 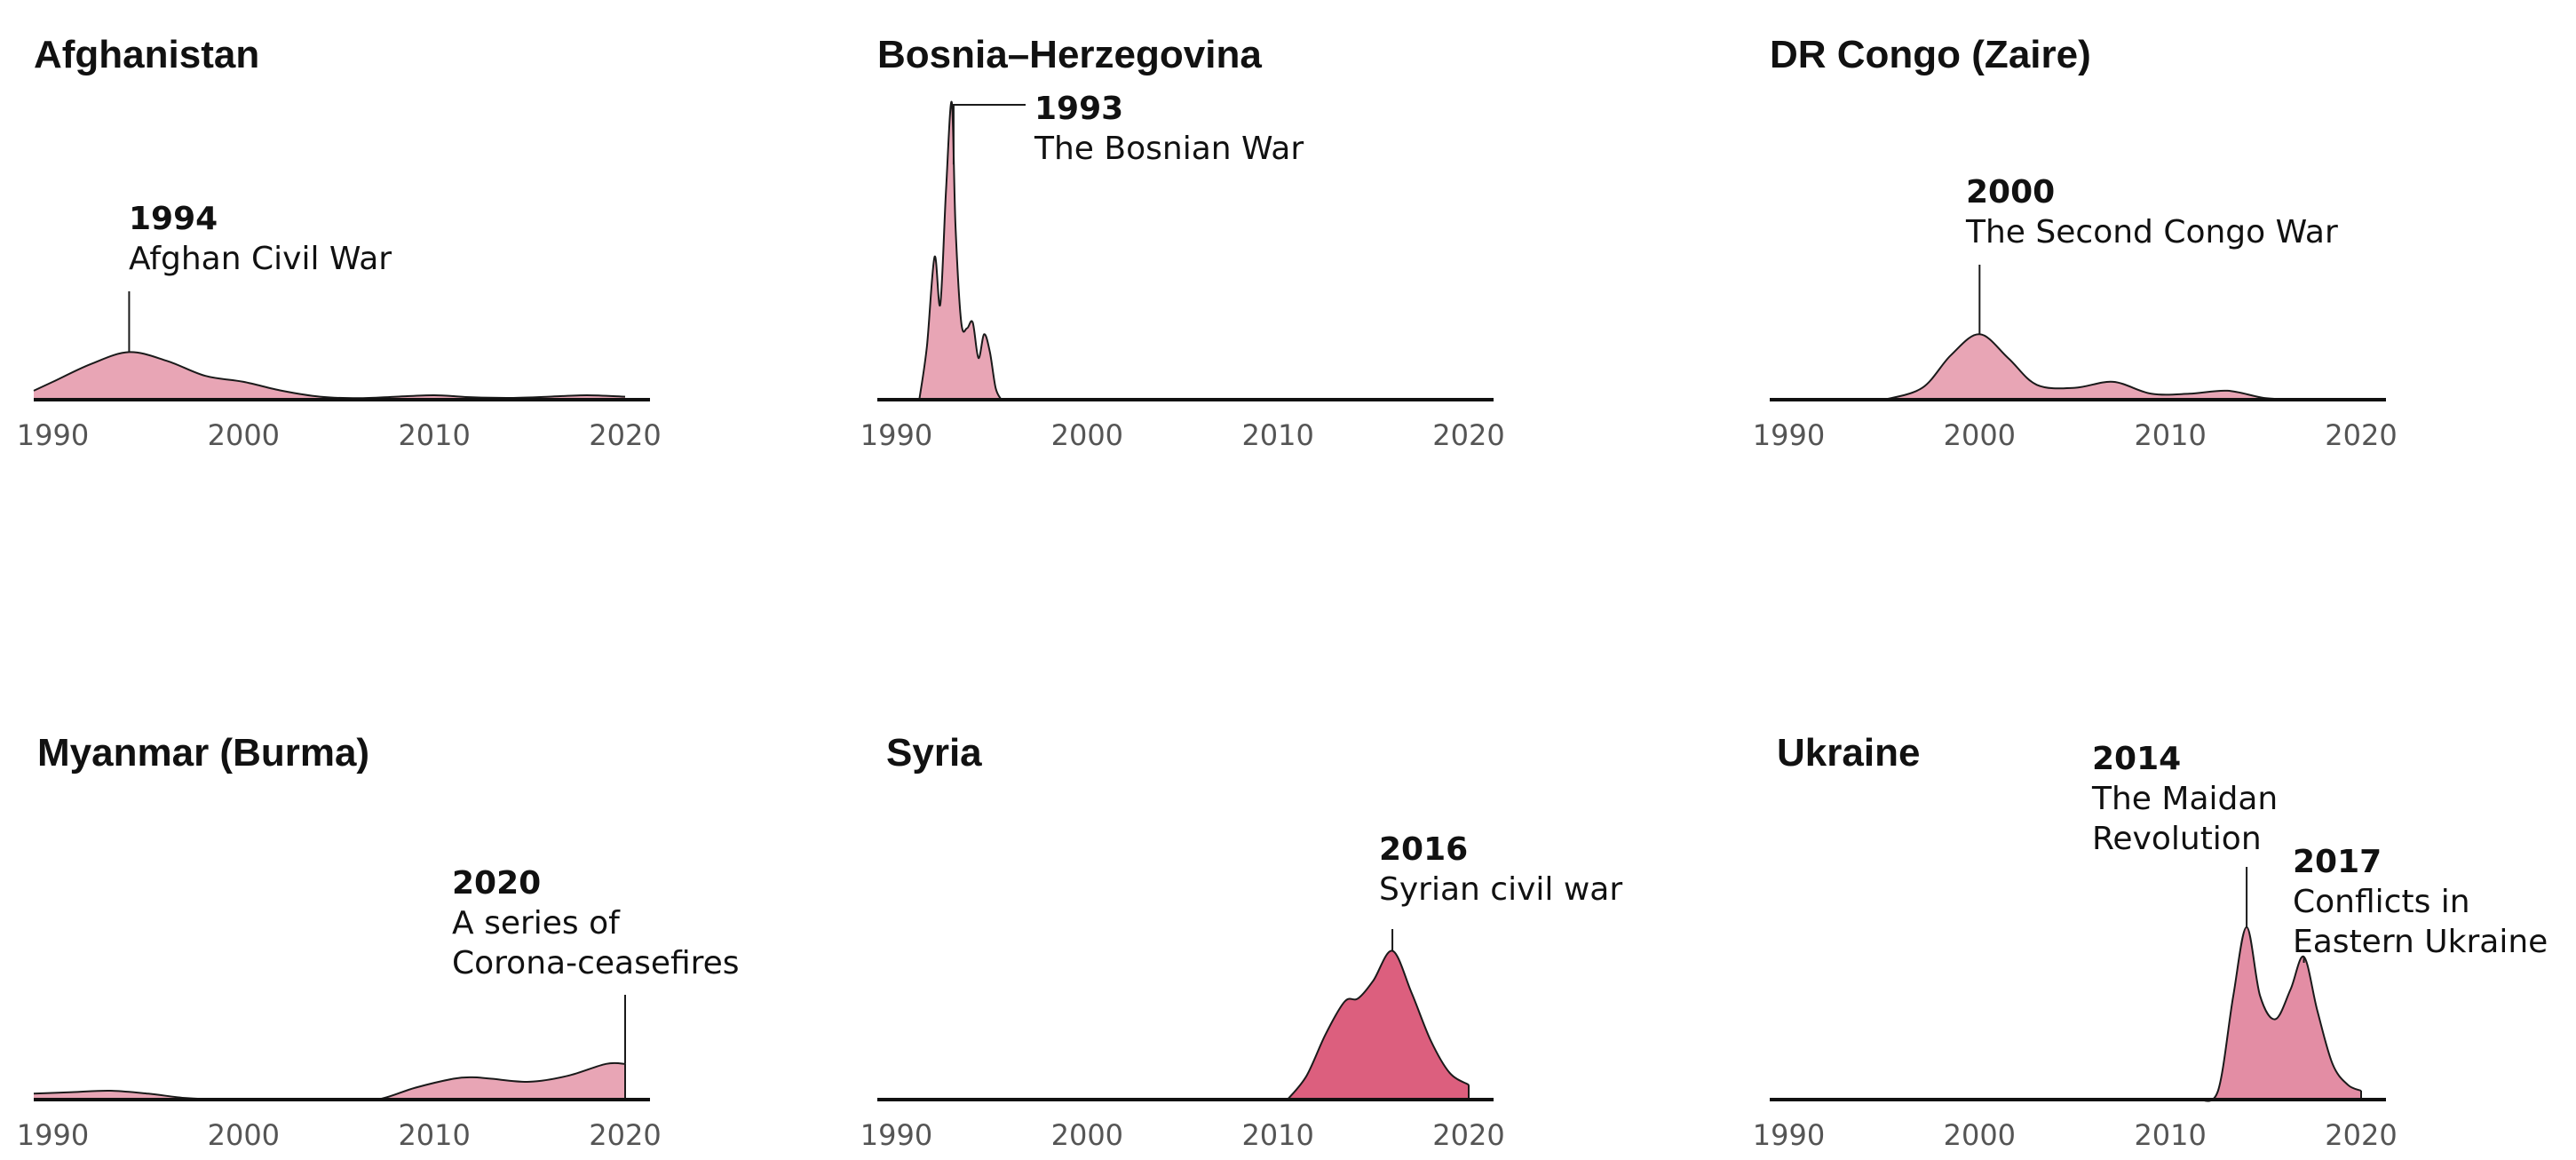 What do you see at coordinates (1169, 149) in the screenshot?
I see `annotation-text: The Bosnian War` at bounding box center [1169, 149].